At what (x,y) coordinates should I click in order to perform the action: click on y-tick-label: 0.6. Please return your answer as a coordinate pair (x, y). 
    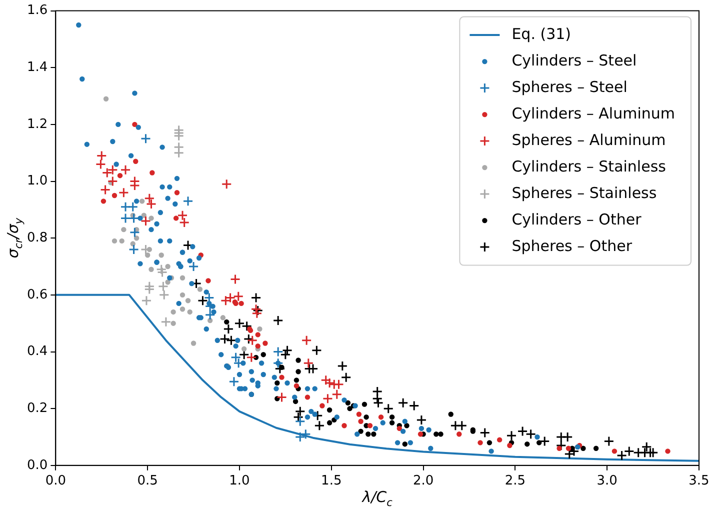
    Looking at the image, I should click on (37, 294).